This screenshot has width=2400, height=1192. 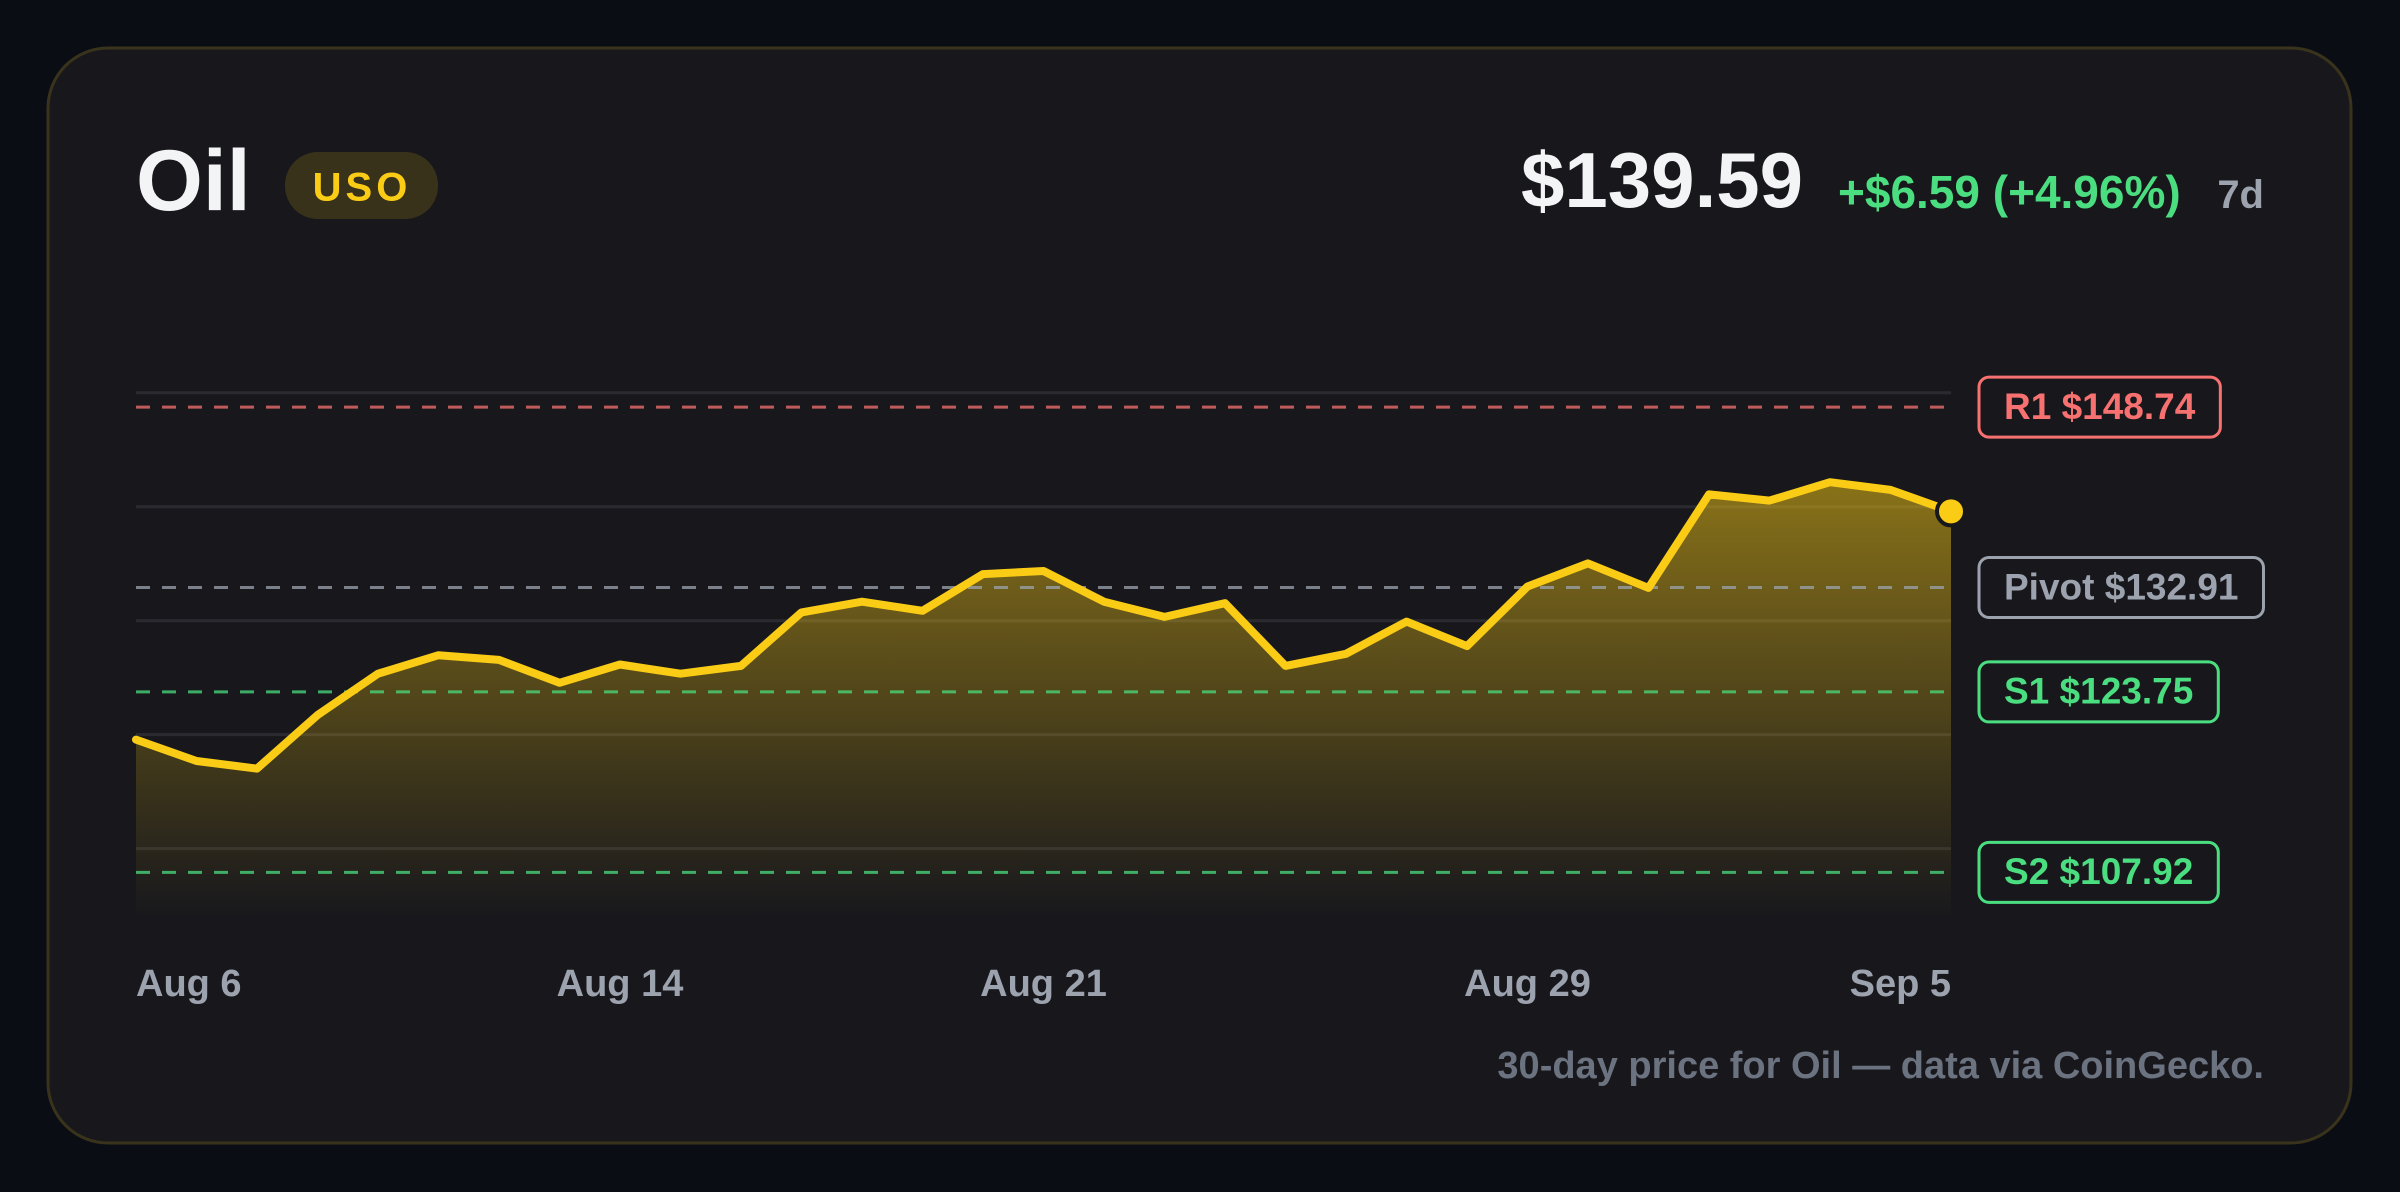 I want to click on x-tick-label: Aug 6, so click(x=189, y=984).